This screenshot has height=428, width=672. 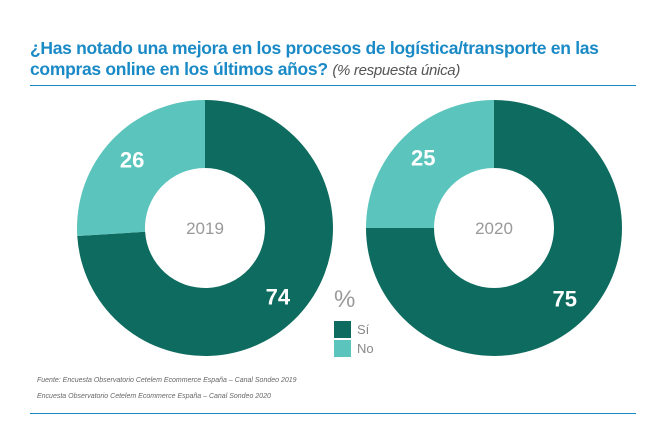 What do you see at coordinates (365, 348) in the screenshot?
I see `legend-label: No` at bounding box center [365, 348].